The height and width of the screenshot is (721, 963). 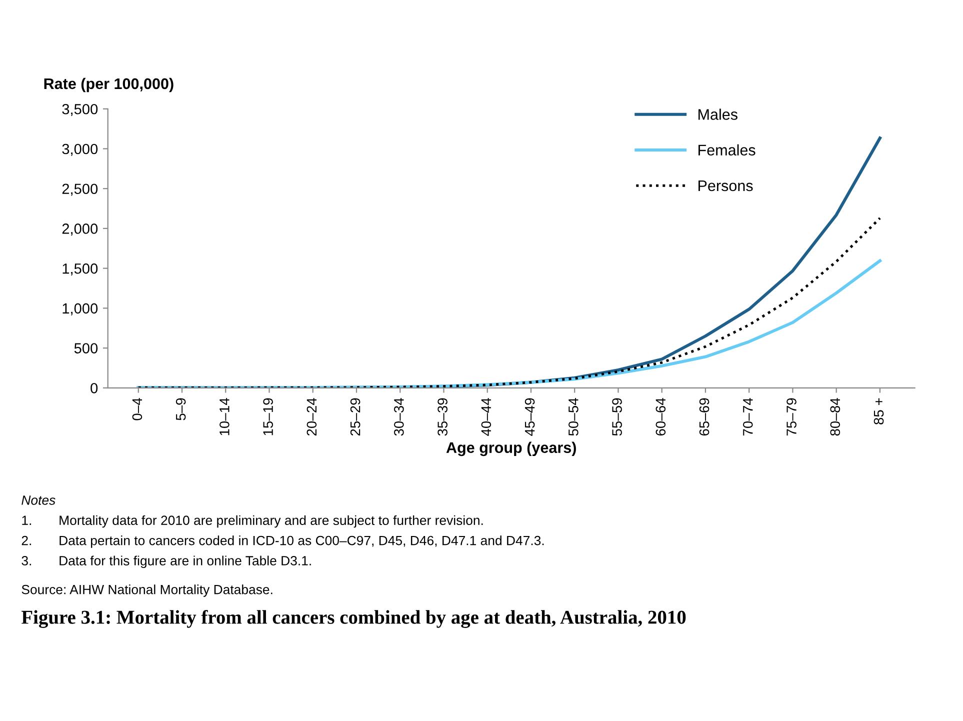 What do you see at coordinates (617, 417) in the screenshot?
I see `x-tick-label: 55–59` at bounding box center [617, 417].